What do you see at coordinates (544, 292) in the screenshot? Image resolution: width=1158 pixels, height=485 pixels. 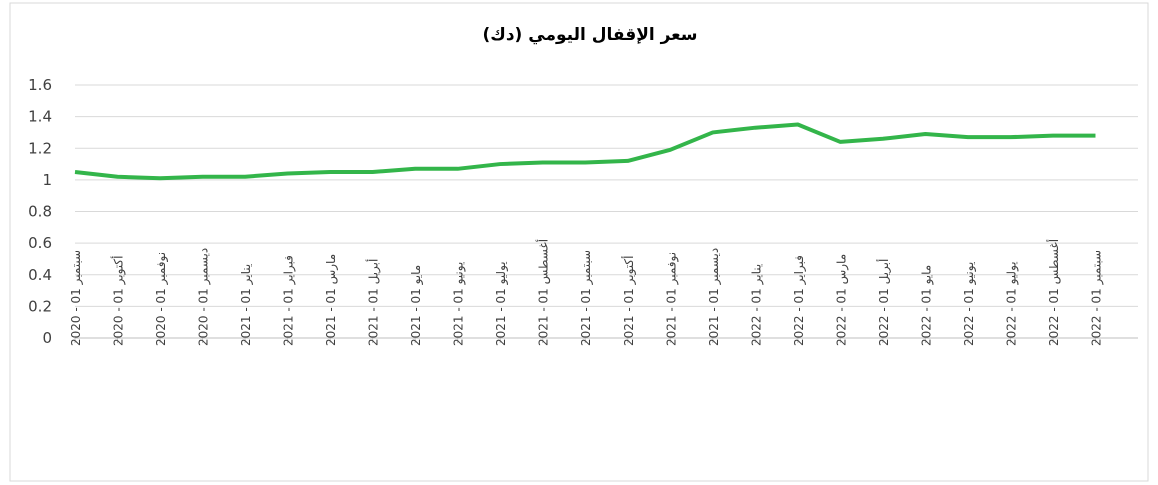 I see `x-tick-label: أغسطس 01 - 2021` at bounding box center [544, 292].